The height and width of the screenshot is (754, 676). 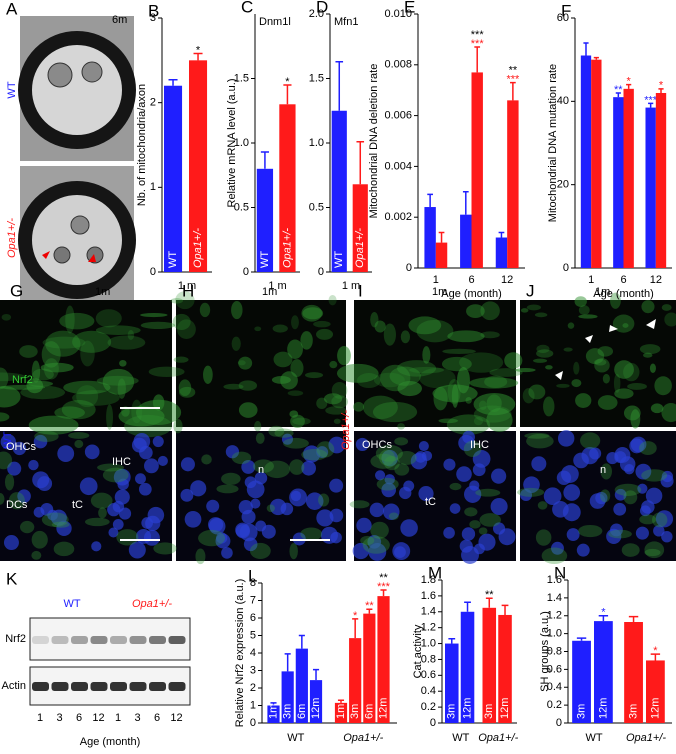 What do you see at coordinates (253, 653) in the screenshot?
I see `y-tick-label: 4` at bounding box center [253, 653].